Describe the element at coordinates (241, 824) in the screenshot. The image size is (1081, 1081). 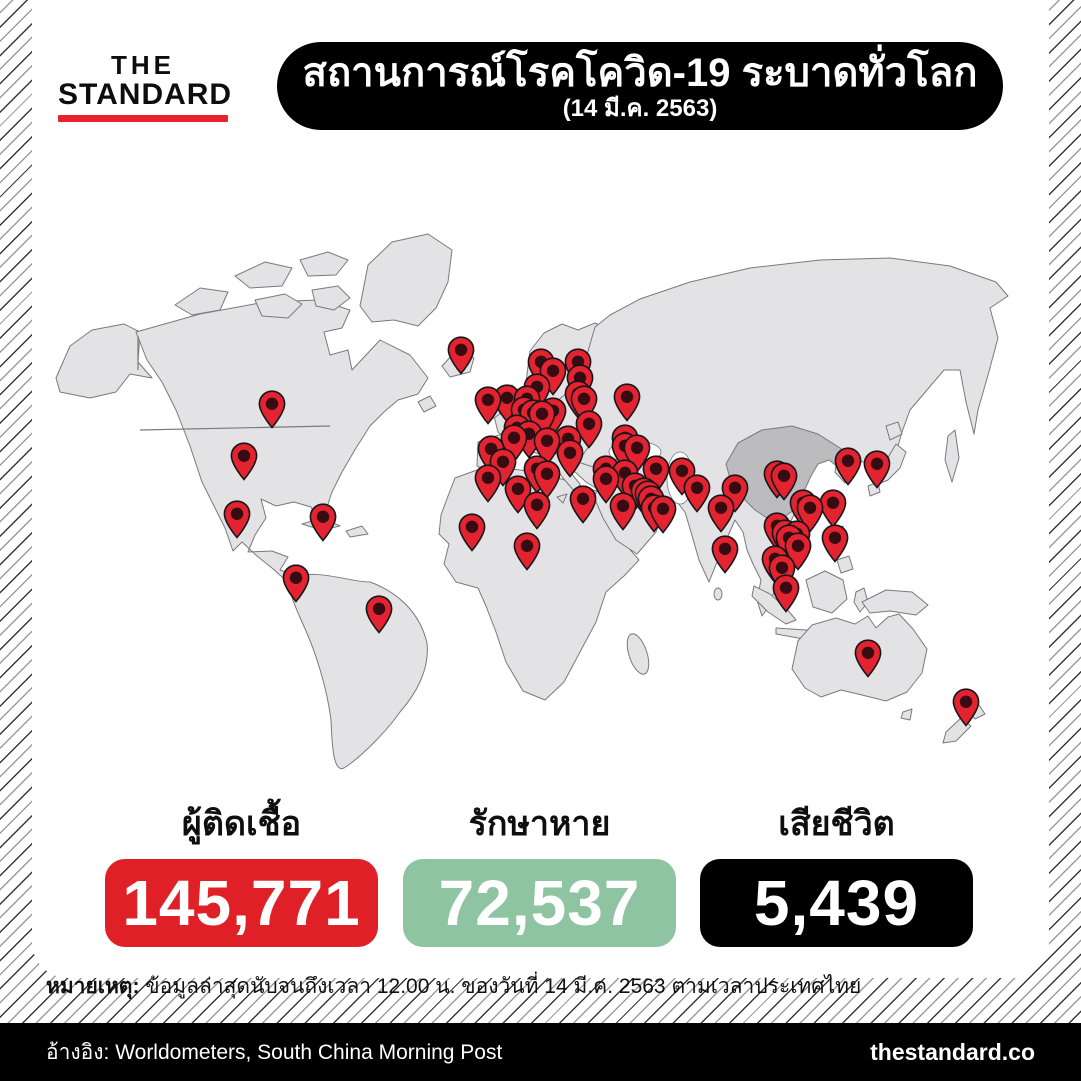
I see `stat-infected-label: ผู้ติดเชื้อ` at that location.